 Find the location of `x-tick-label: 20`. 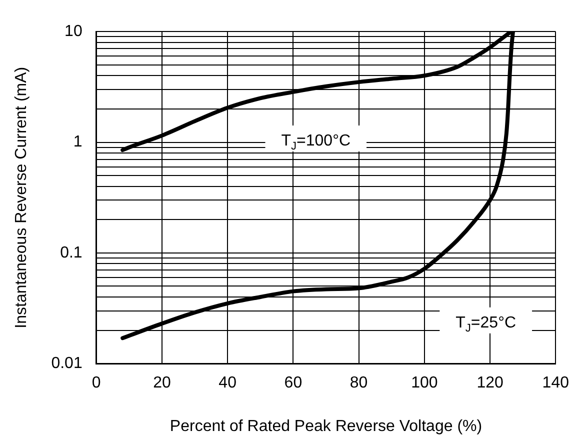

x-tick-label: 20 is located at coordinates (162, 383).